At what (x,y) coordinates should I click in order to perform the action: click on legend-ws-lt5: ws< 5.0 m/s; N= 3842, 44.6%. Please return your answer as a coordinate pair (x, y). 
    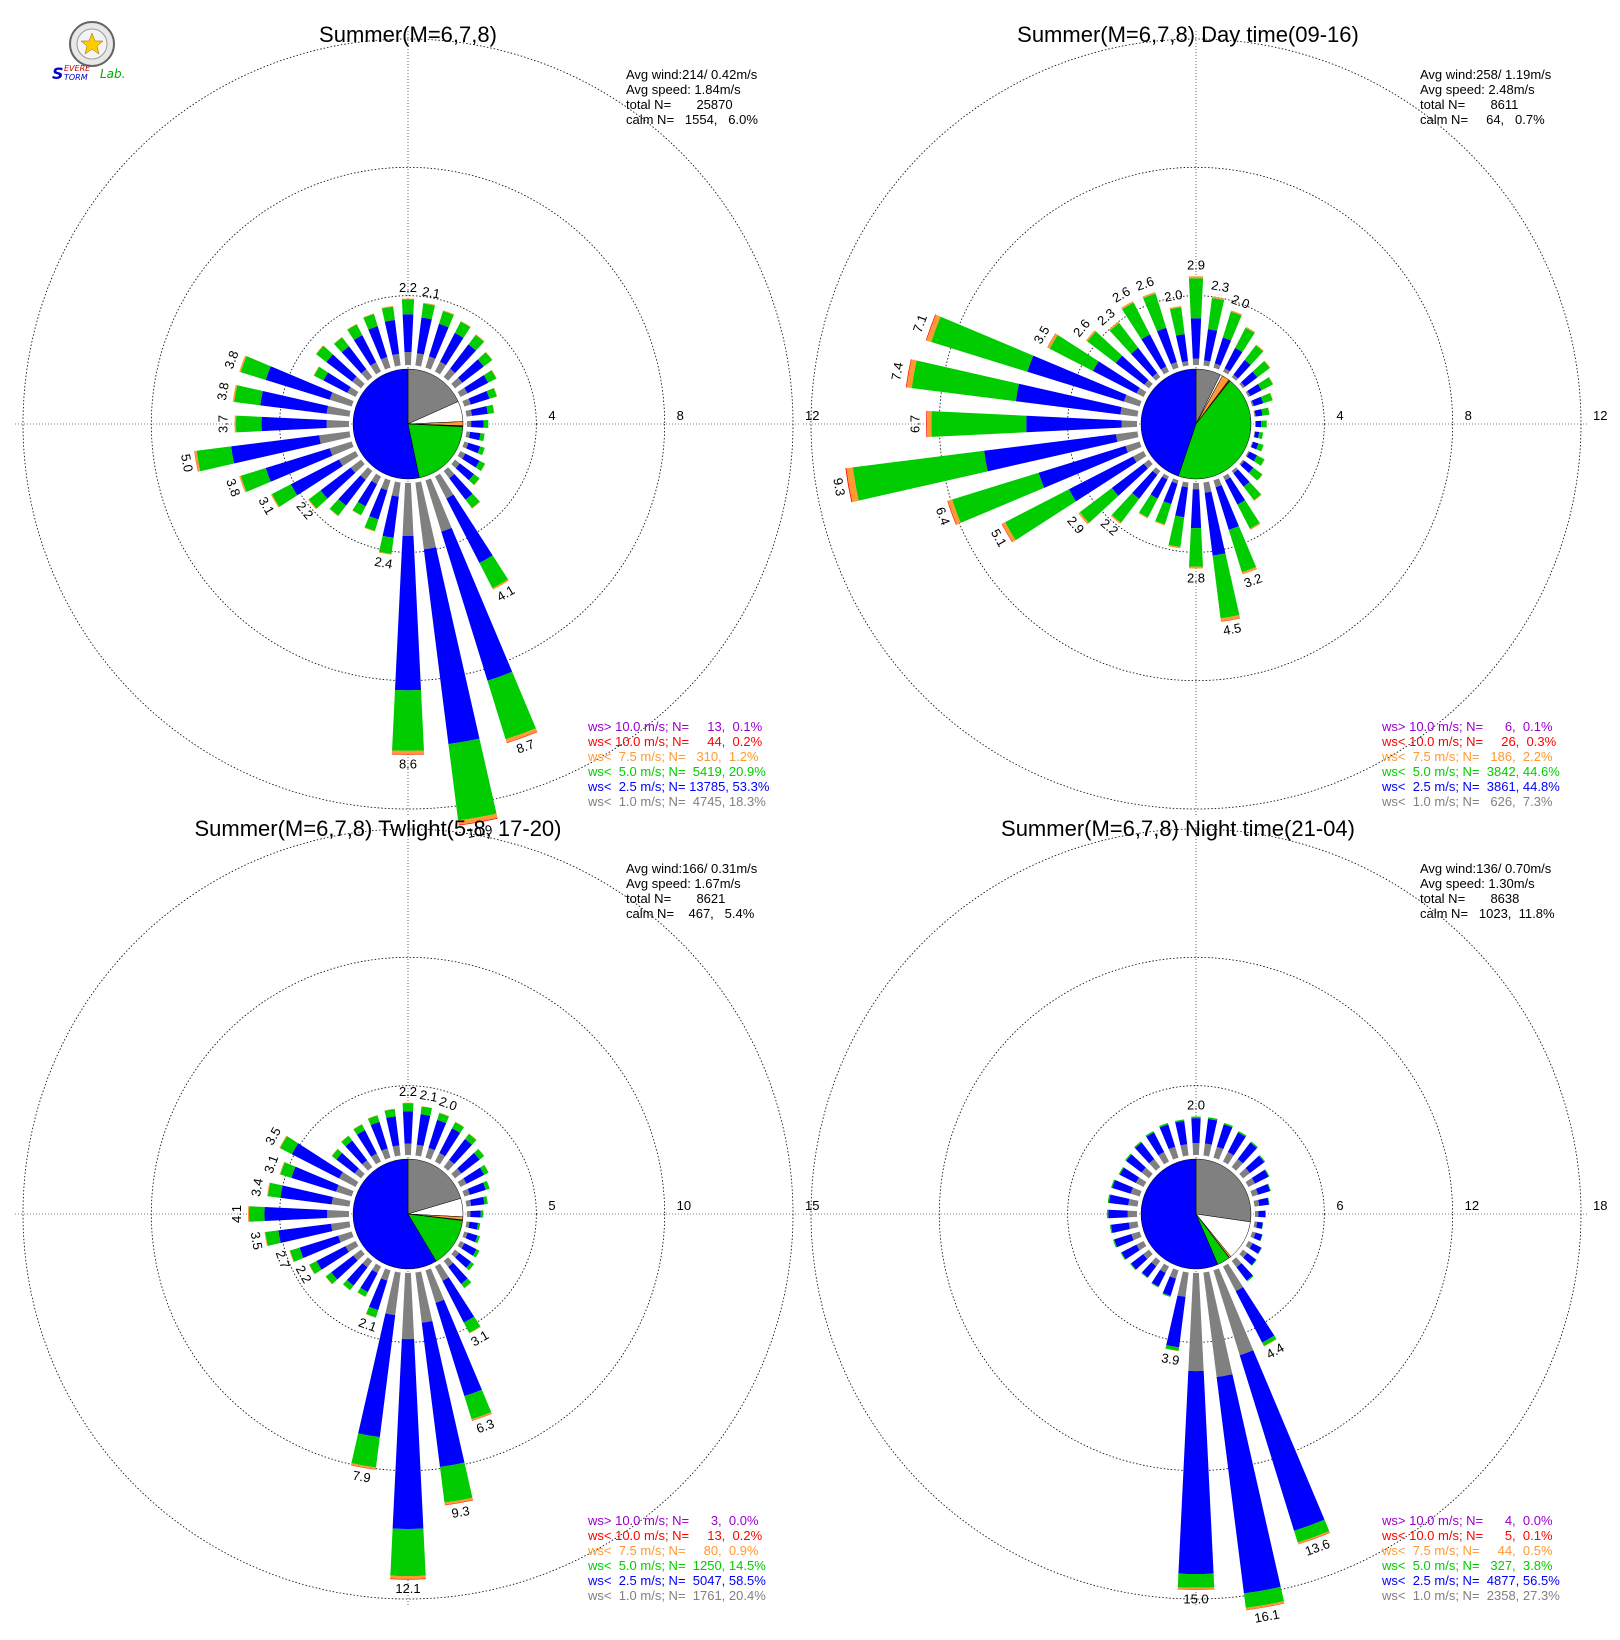
    Looking at the image, I should click on (1470, 771).